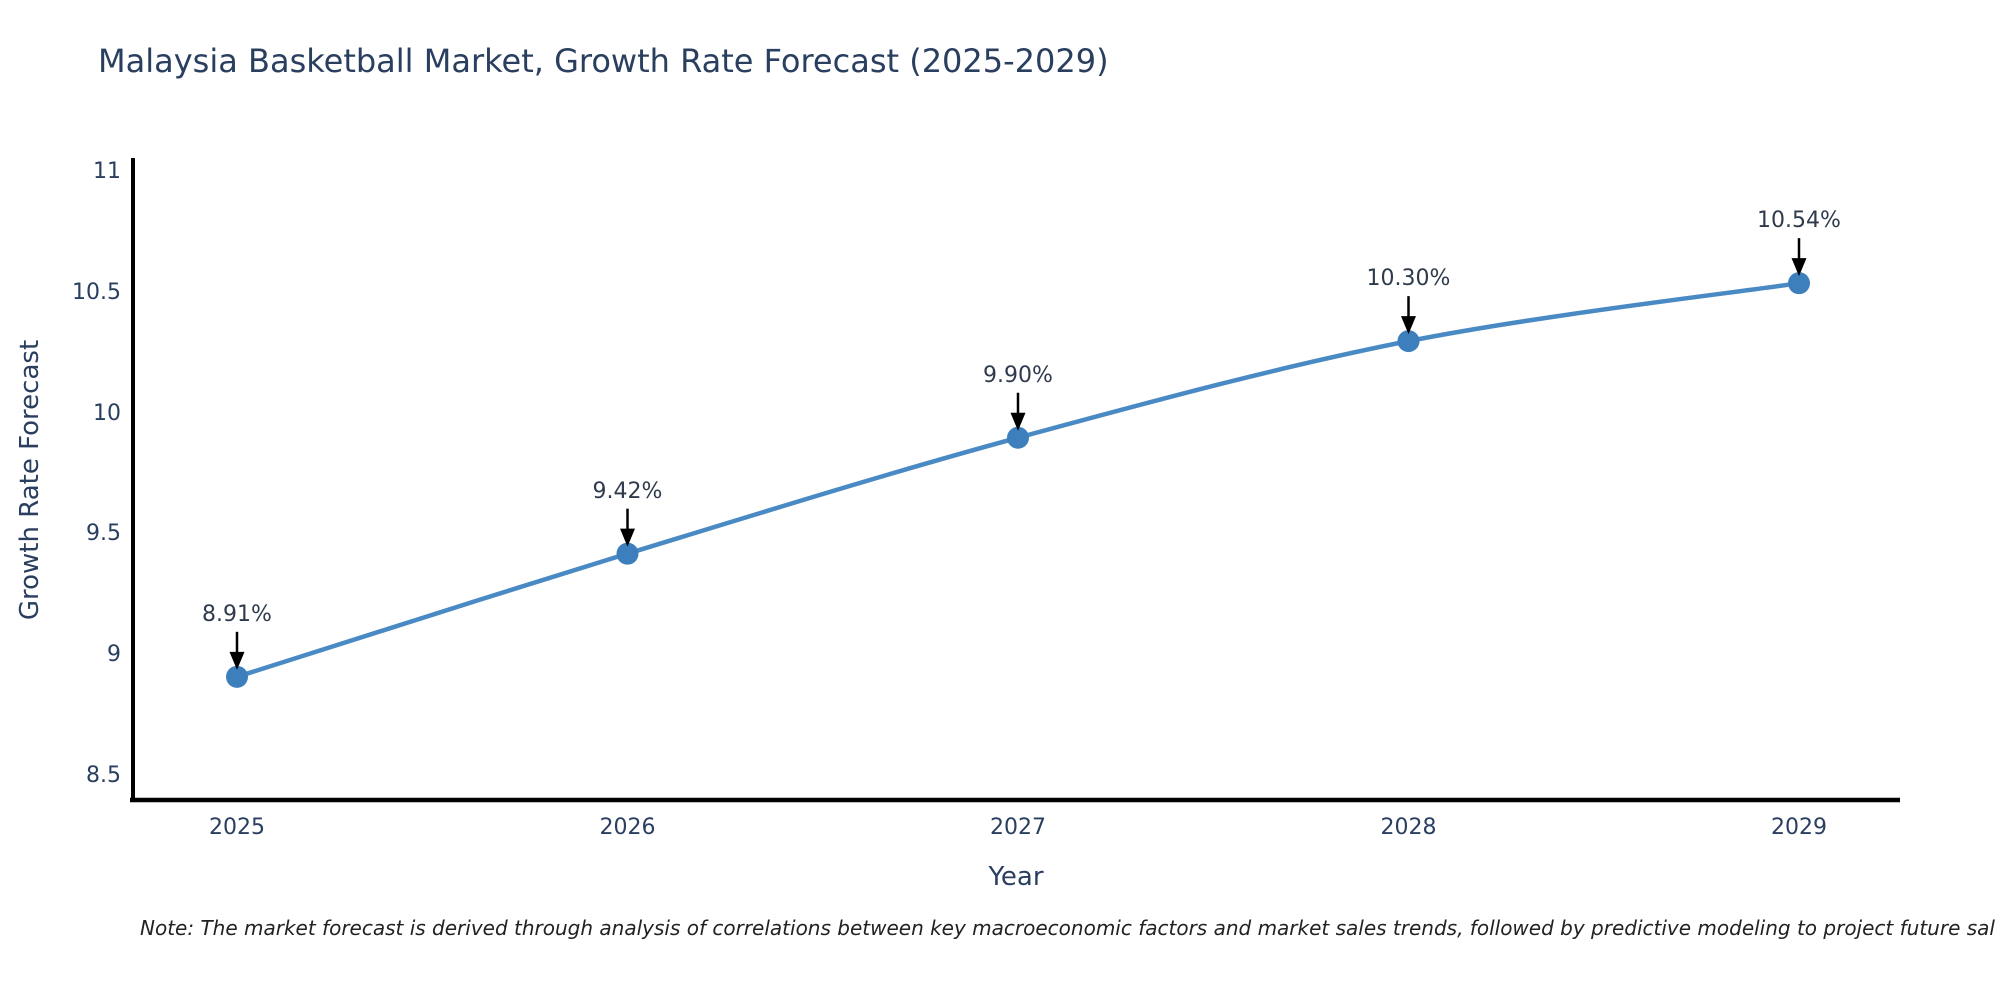  I want to click on data-point-value-label: 10.54%, so click(1799, 221).